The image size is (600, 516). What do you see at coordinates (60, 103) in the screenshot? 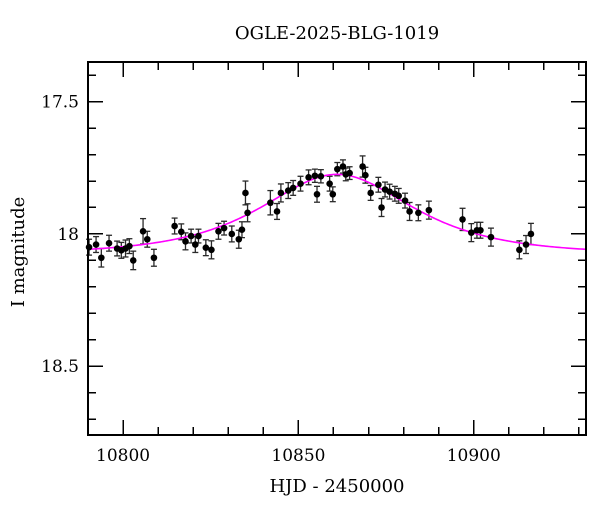
I see `y-tick-label: 17.5` at bounding box center [60, 103].